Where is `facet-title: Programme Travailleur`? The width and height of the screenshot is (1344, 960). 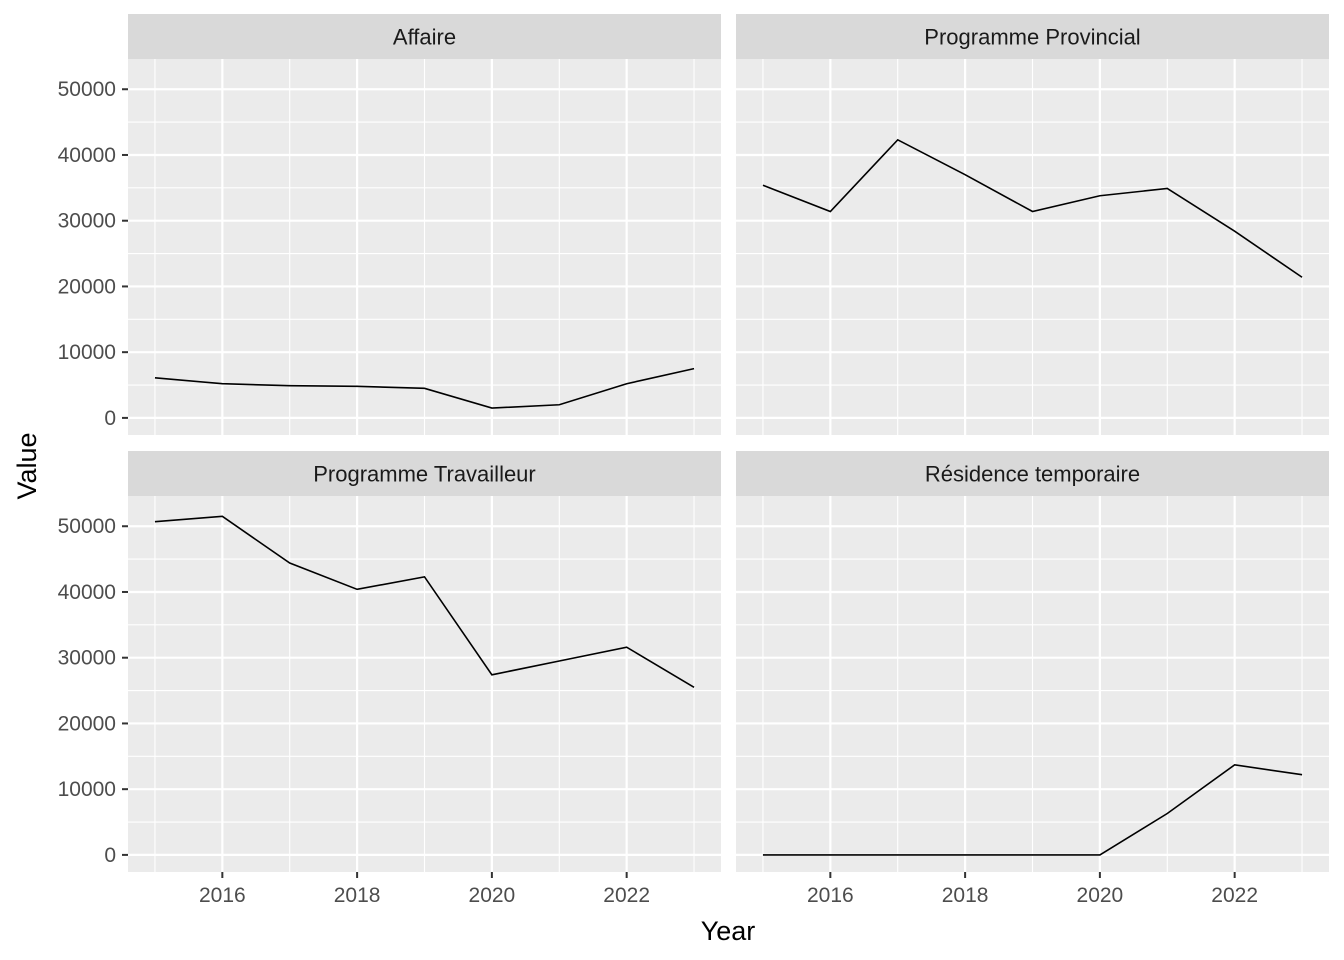 facet-title: Programme Travailleur is located at coordinates (424, 474).